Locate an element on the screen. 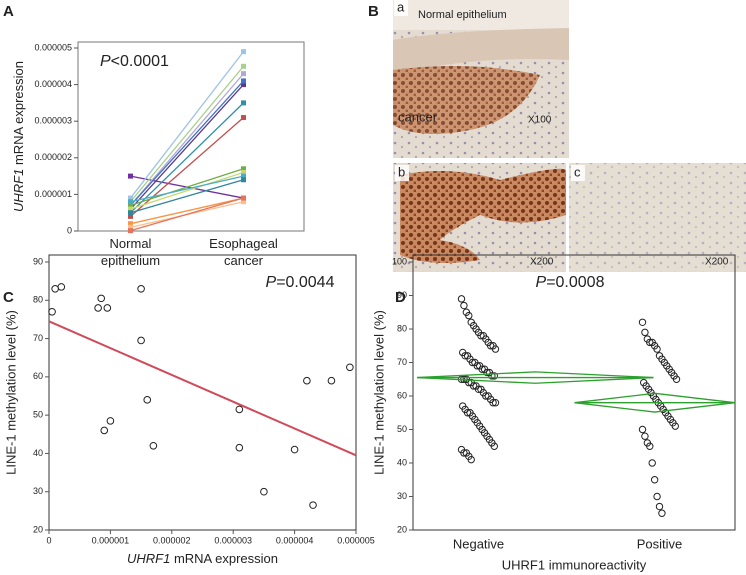 This screenshot has width=746, height=575. y-tick-label: 0.000005 is located at coordinates (53, 47).